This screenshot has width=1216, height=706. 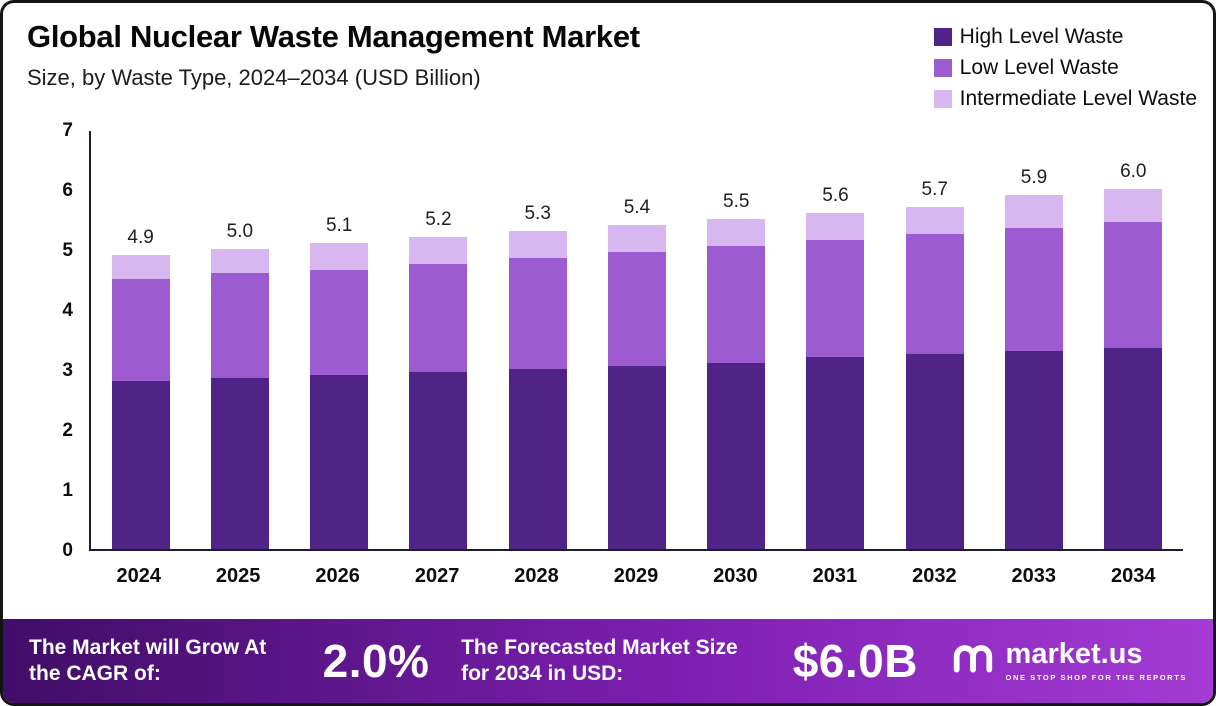 I want to click on bar-2034: 6.0, so click(x=1133, y=355).